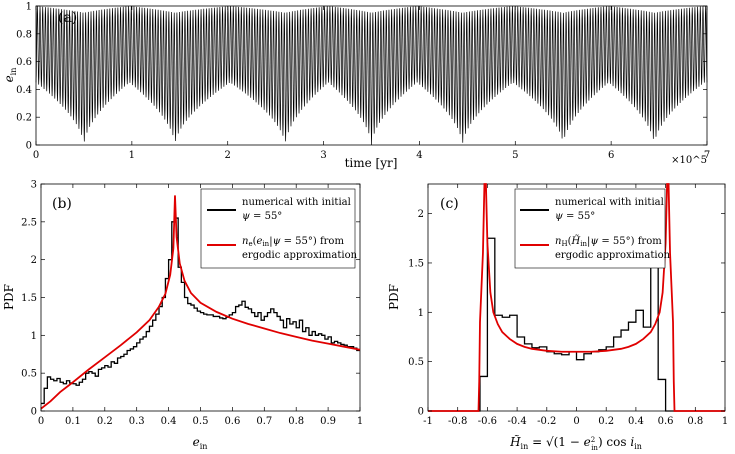 This screenshot has width=735, height=454. I want to click on panel-c-legend-entry-numerical-line2: ψ = 55°, so click(575, 216).